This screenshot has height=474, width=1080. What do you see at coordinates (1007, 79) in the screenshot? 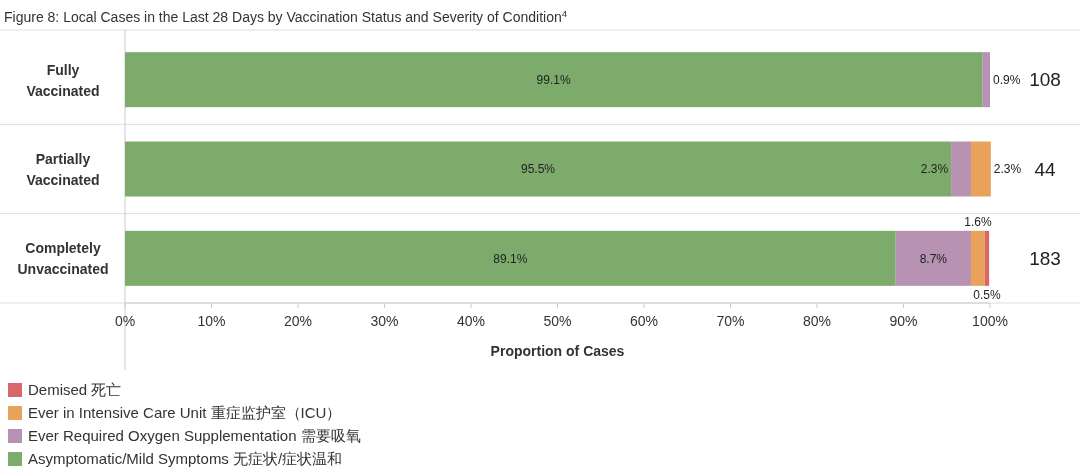
I see `data-label: 0.9%` at bounding box center [1007, 79].